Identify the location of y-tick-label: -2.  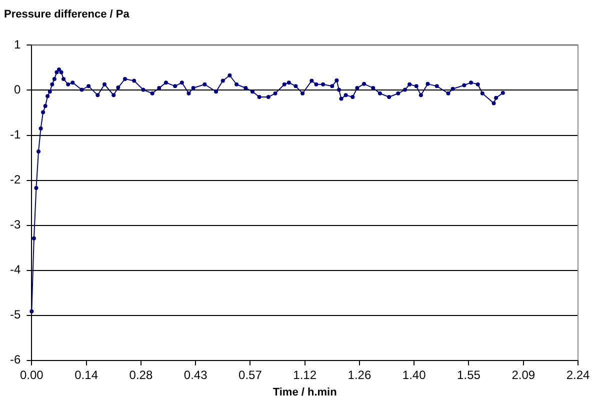
(15, 179).